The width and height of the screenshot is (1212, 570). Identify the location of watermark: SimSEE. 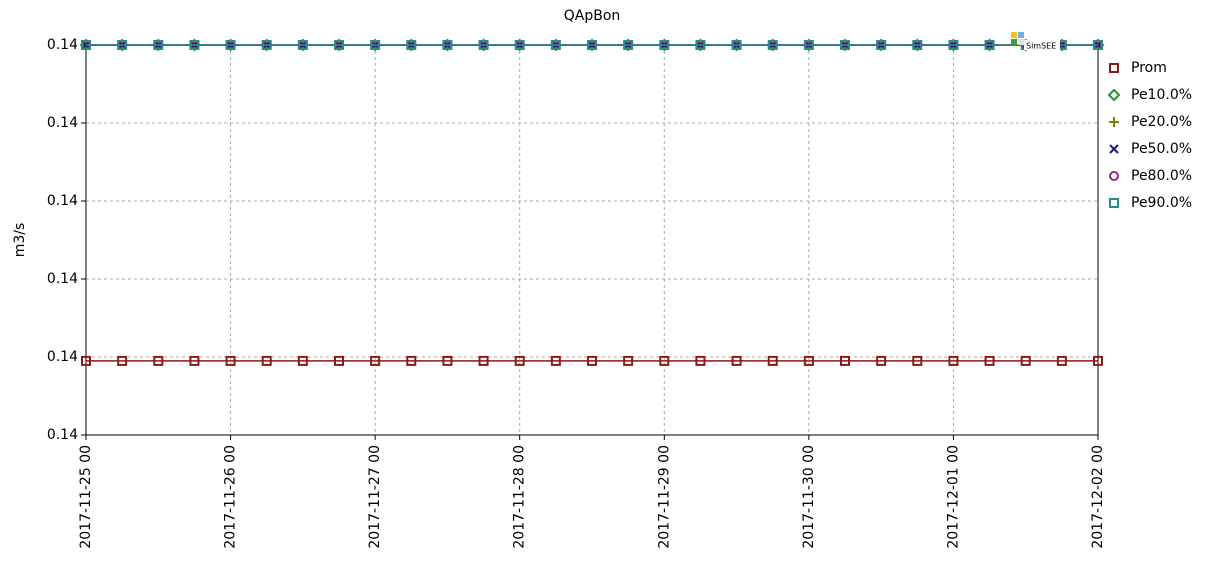
(1041, 46).